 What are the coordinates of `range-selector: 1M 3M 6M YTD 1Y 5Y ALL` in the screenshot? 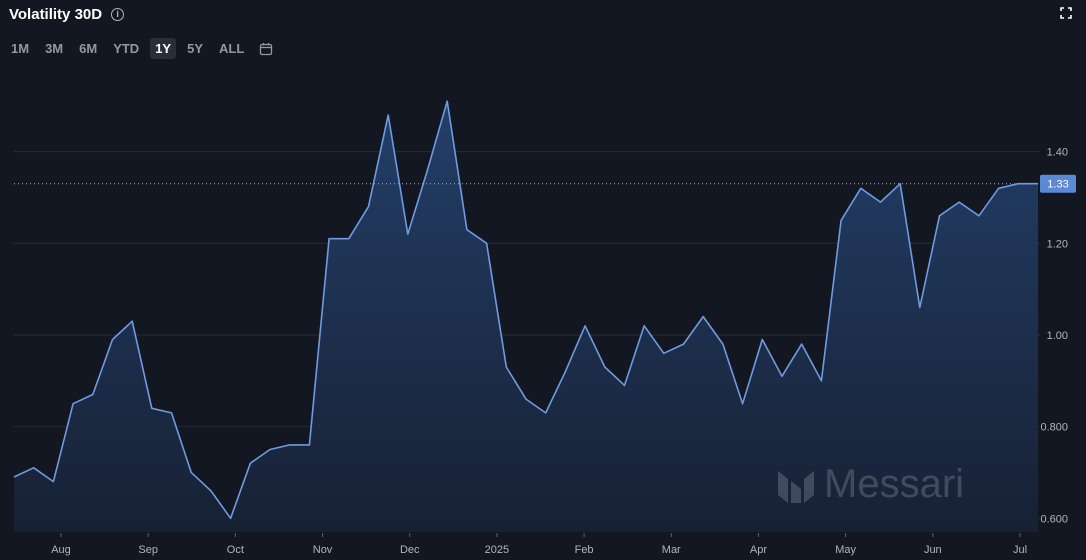 It's located at (139, 48).